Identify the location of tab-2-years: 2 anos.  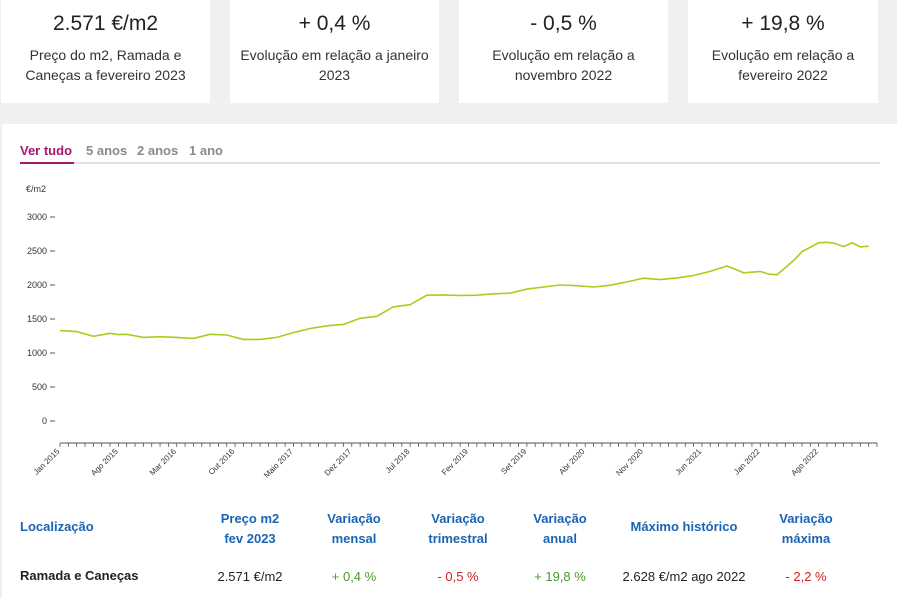
(158, 150).